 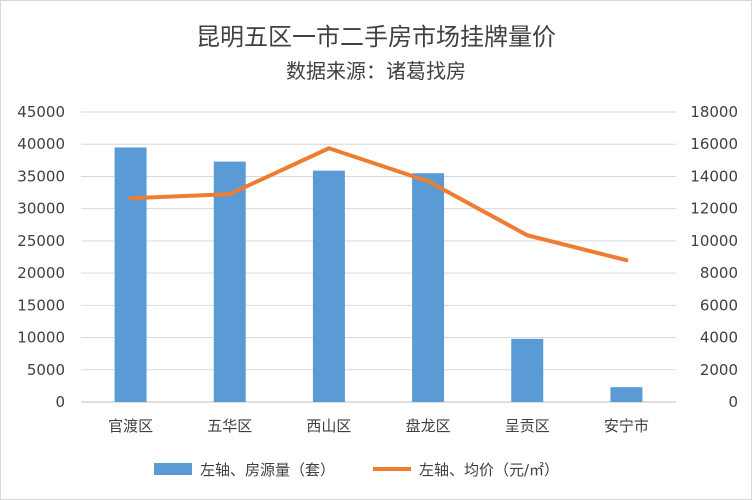 I want to click on left-tick-label: 20000, so click(x=41, y=273).